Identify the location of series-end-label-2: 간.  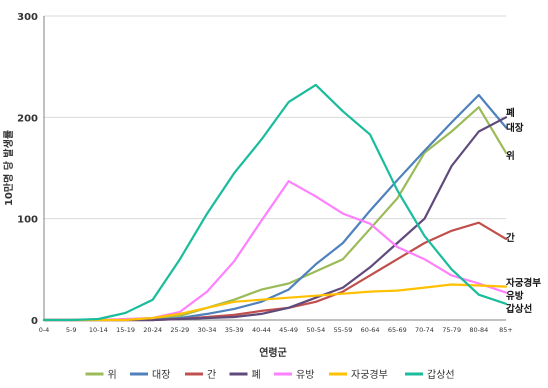
(510, 238).